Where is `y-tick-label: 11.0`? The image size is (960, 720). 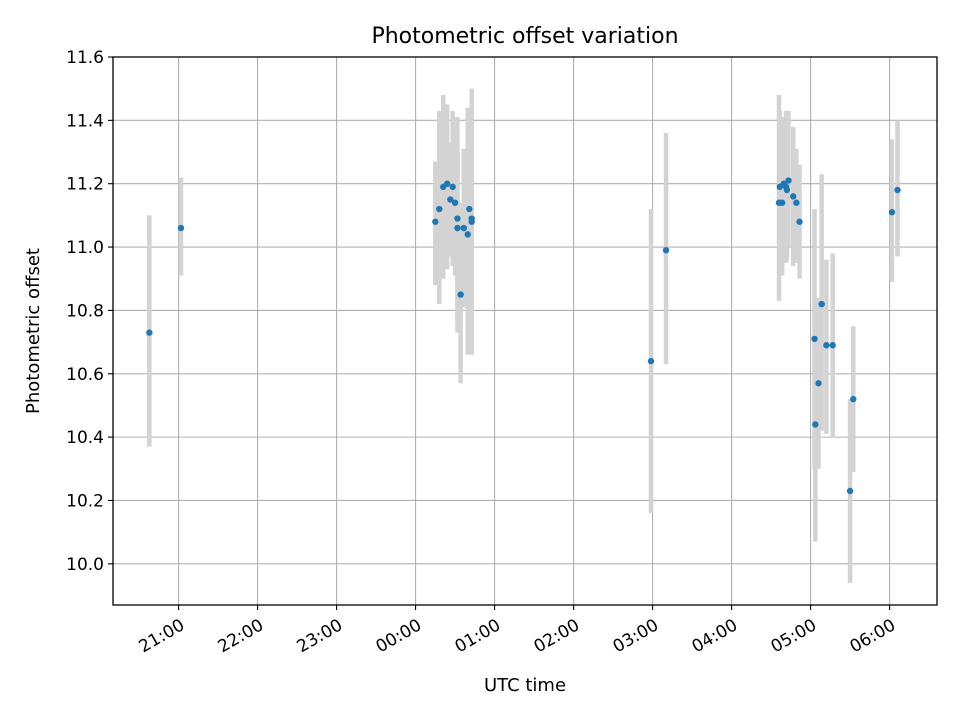 y-tick-label: 11.0 is located at coordinates (85, 248).